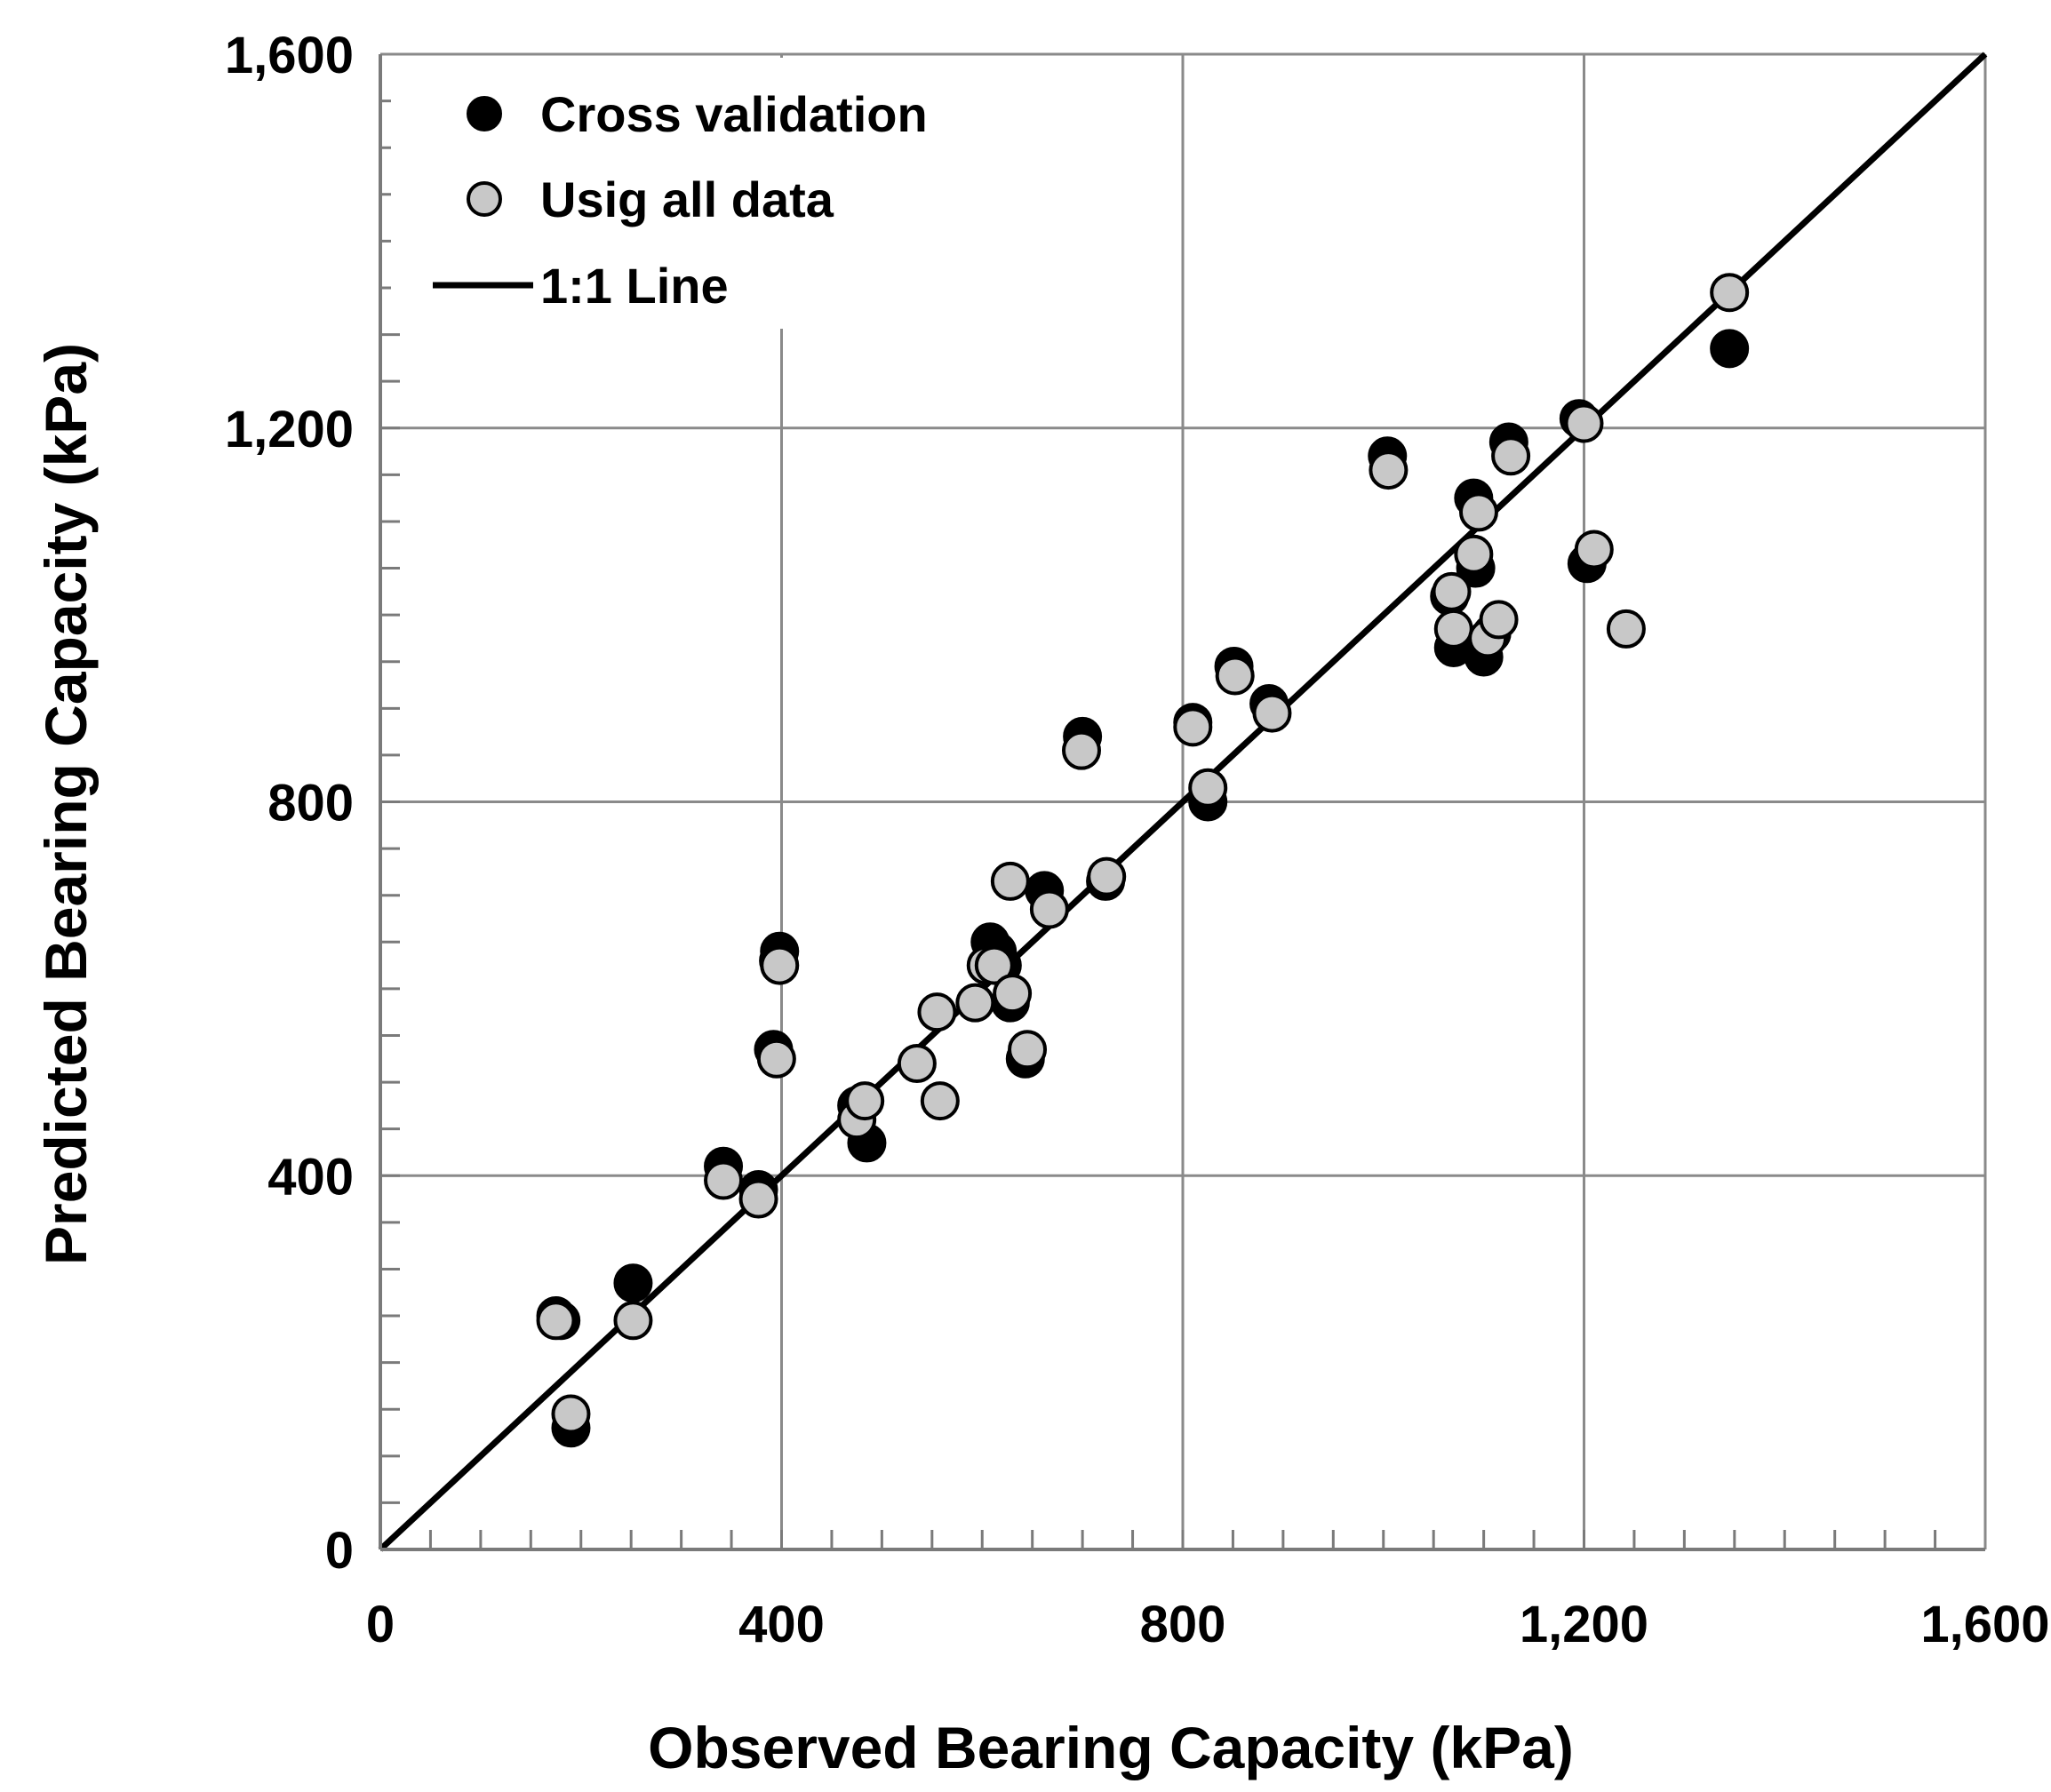 Image resolution: width=2051 pixels, height=1792 pixels. Describe the element at coordinates (634, 286) in the screenshot. I see `legend-one-to-one-label: 1:1 Line` at that location.